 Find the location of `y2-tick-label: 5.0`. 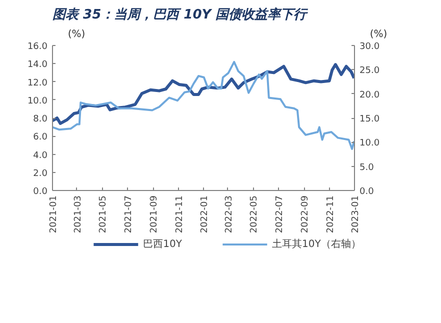

y2-tick-label: 5.0 is located at coordinates (367, 167).